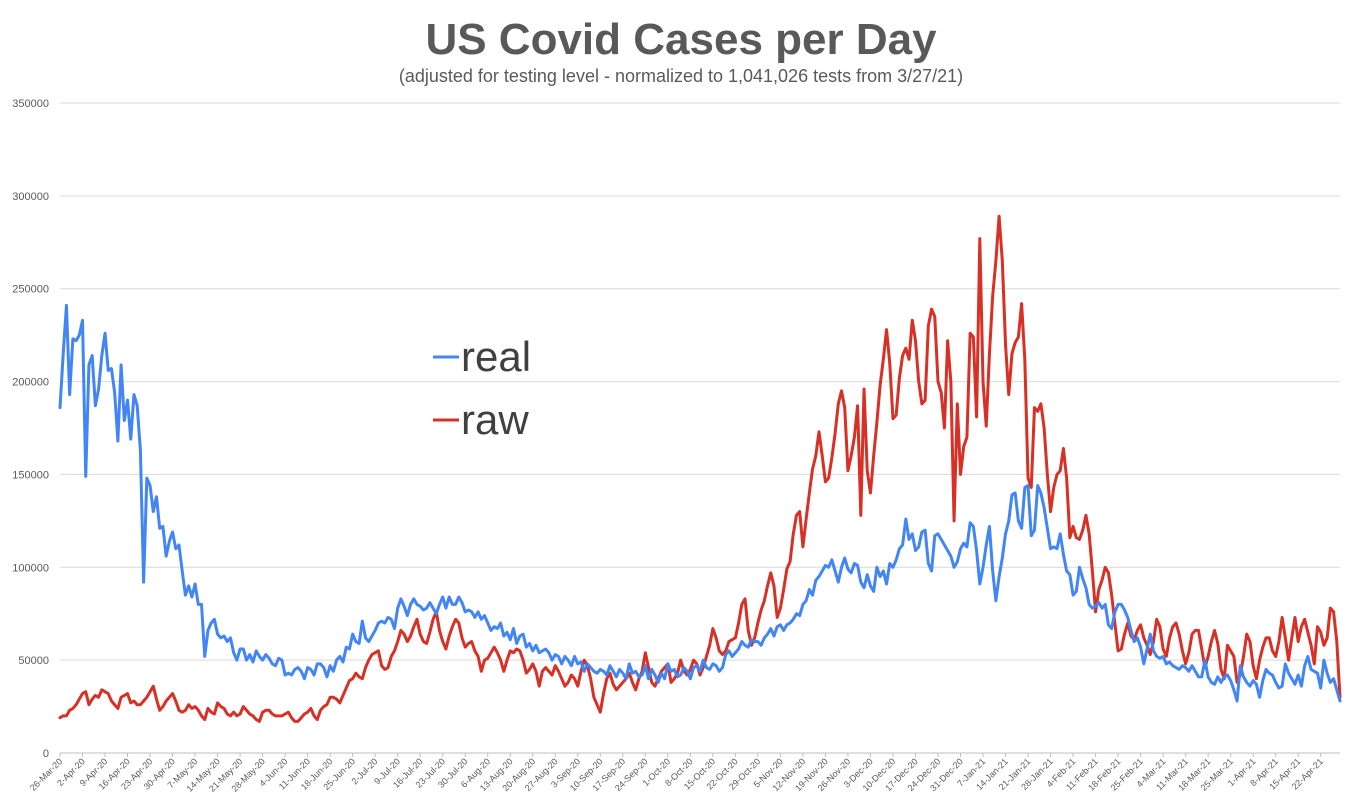 The width and height of the screenshot is (1361, 807). Describe the element at coordinates (495, 419) in the screenshot. I see `legend-label-raw: raw` at that location.